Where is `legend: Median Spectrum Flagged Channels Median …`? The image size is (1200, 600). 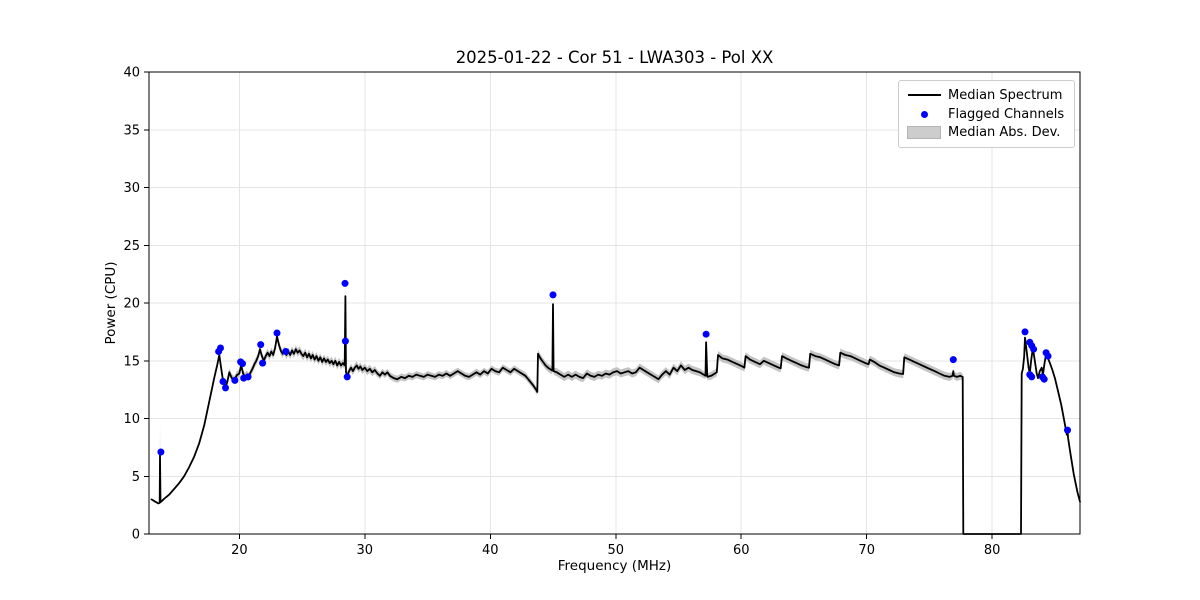
legend: Median Spectrum Flagged Channels Median … is located at coordinates (986, 114).